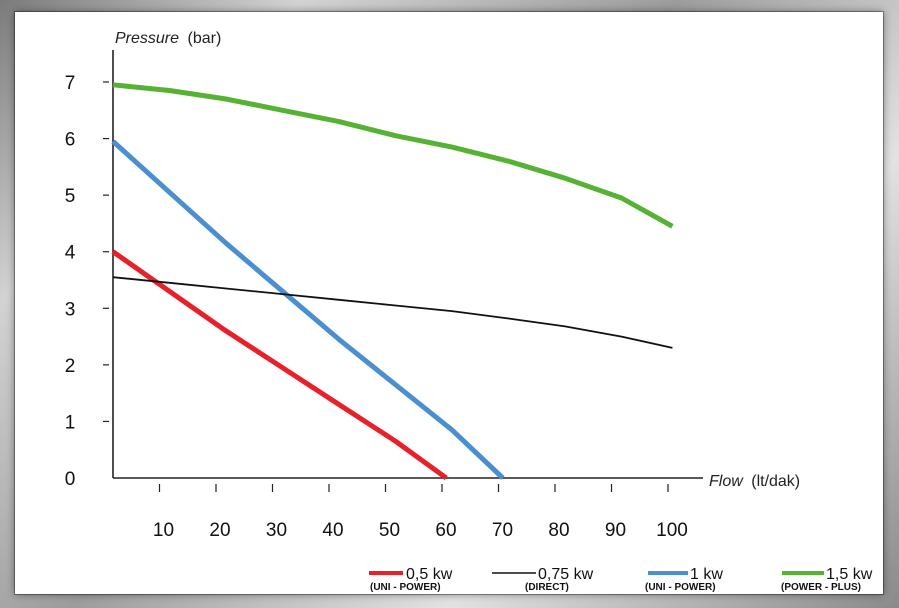  I want to click on y-tick-label: 5, so click(70, 196).